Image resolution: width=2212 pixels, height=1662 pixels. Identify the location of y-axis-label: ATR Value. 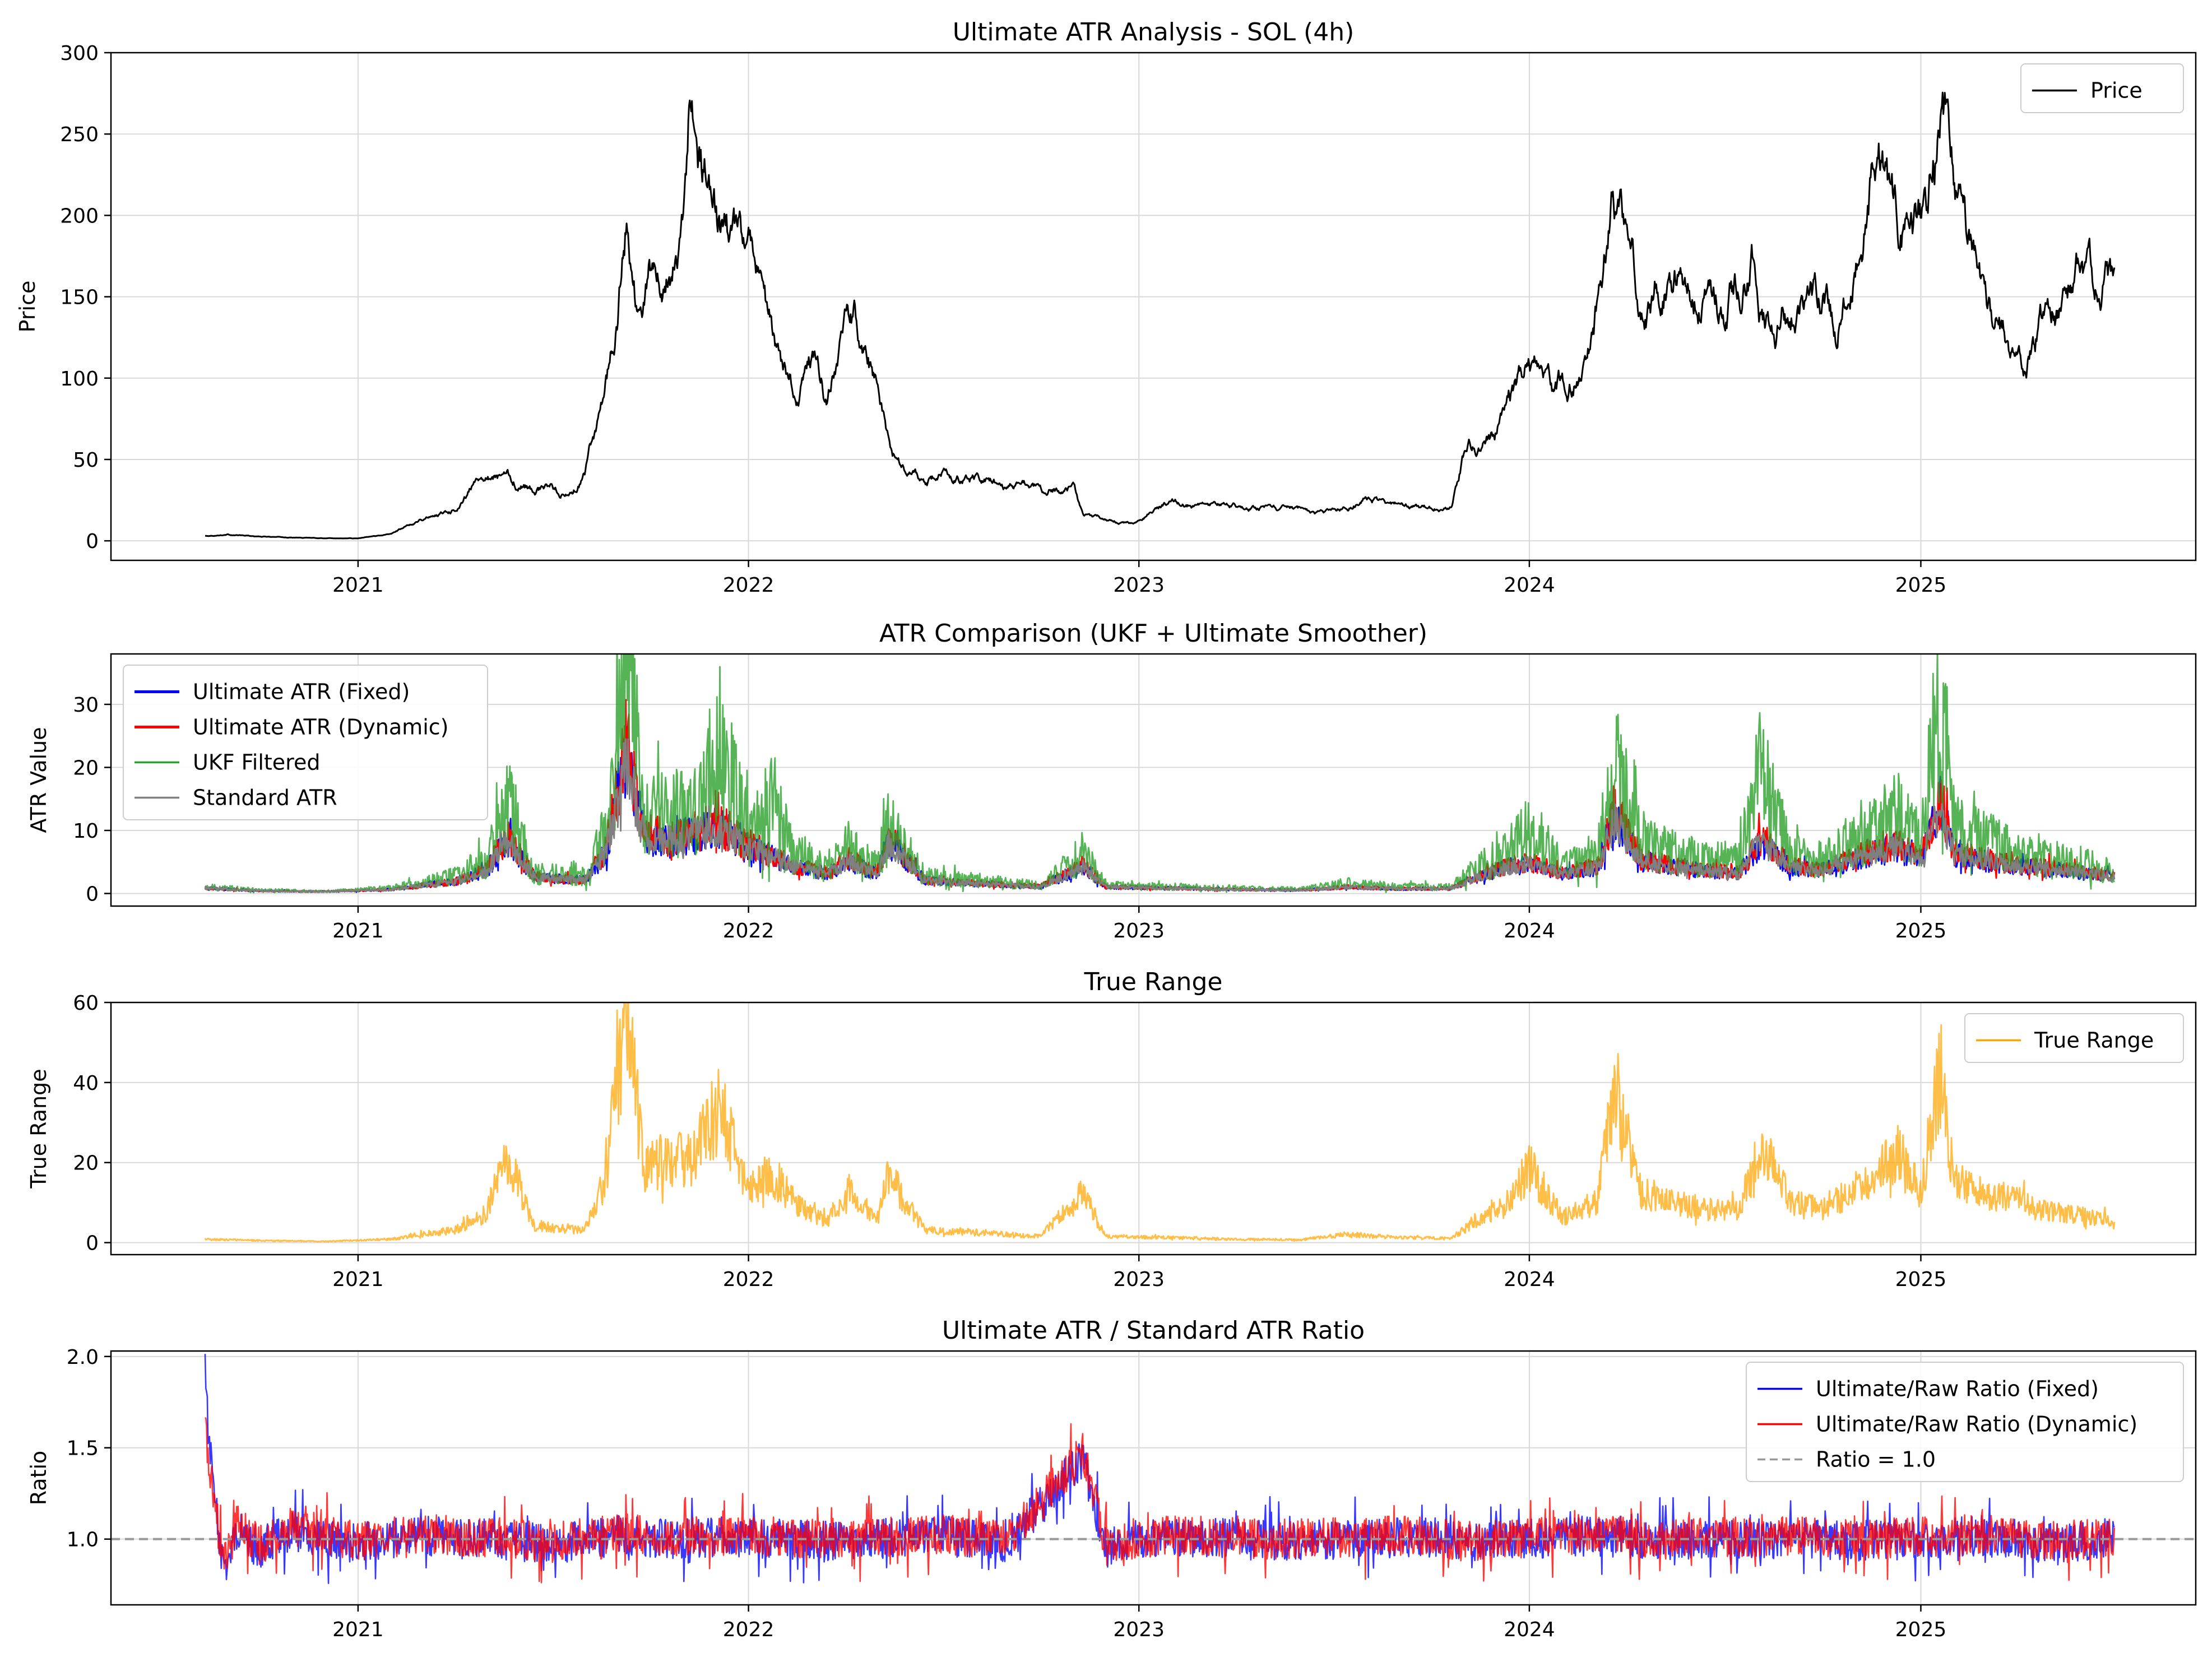
(38, 780).